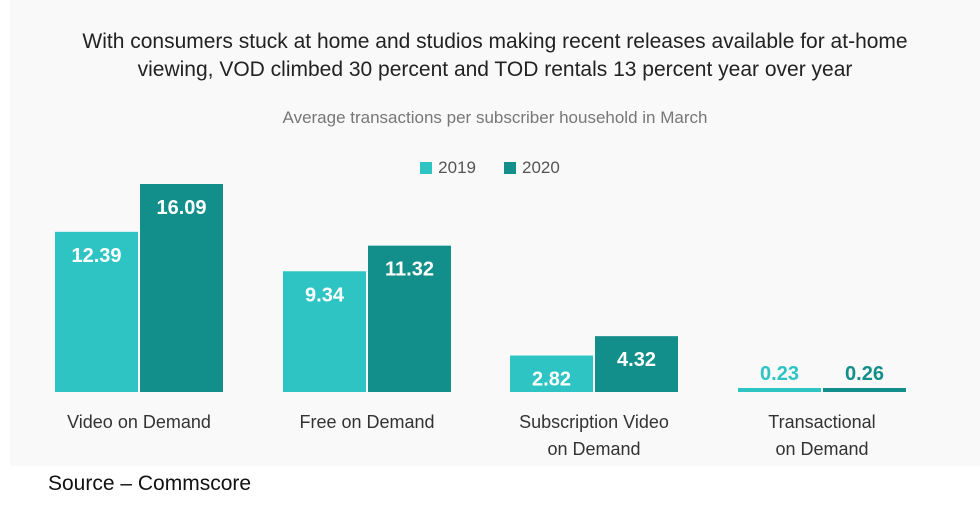 The height and width of the screenshot is (508, 980). What do you see at coordinates (139, 422) in the screenshot?
I see `category-label-0-0: Video on Demand` at bounding box center [139, 422].